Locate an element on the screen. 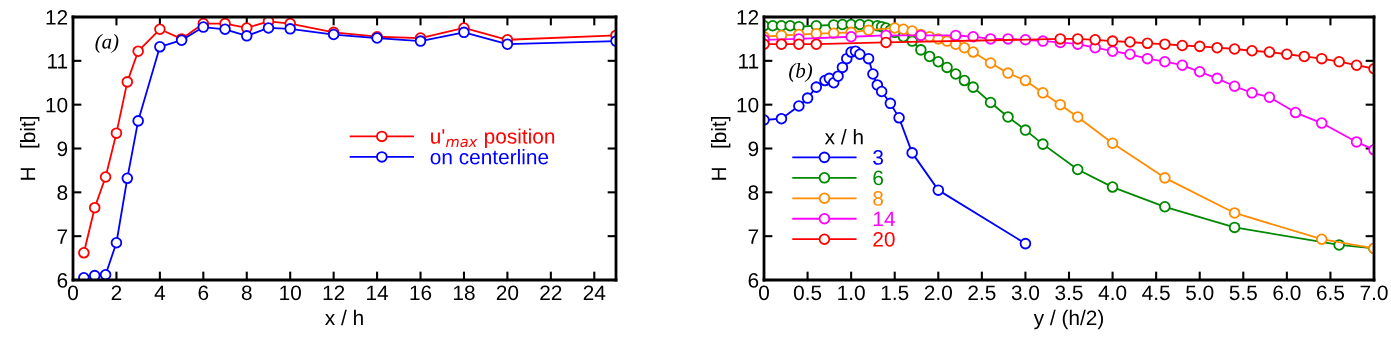  x-tick-label: 4.5 is located at coordinates (1156, 293).